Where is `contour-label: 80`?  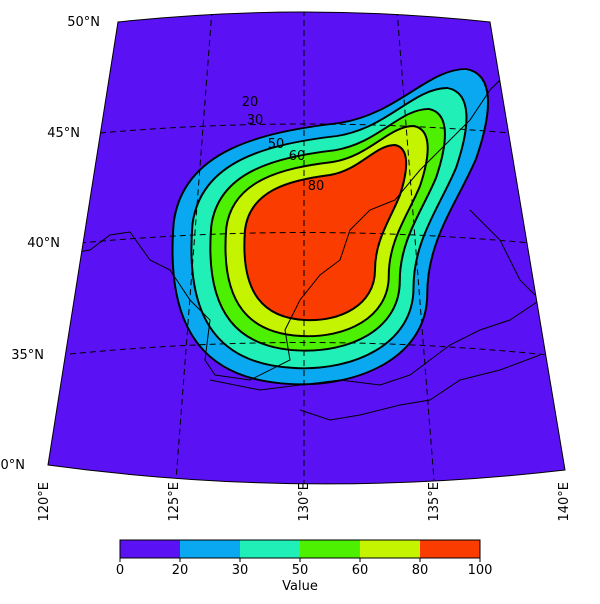 contour-label: 80 is located at coordinates (316, 186).